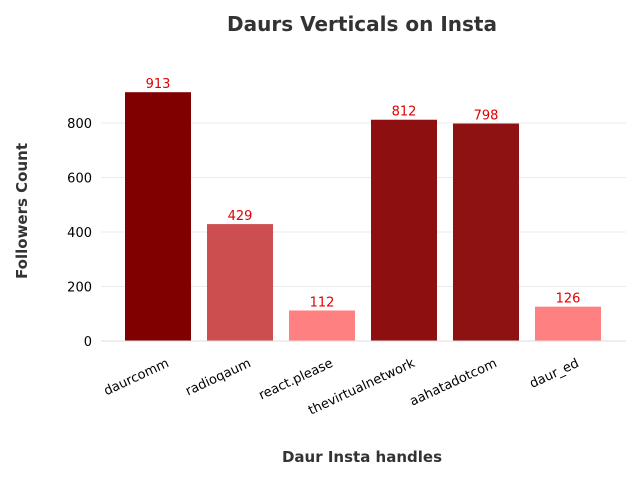 This screenshot has width=640, height=480. I want to click on y-tick-label: 200, so click(79, 288).